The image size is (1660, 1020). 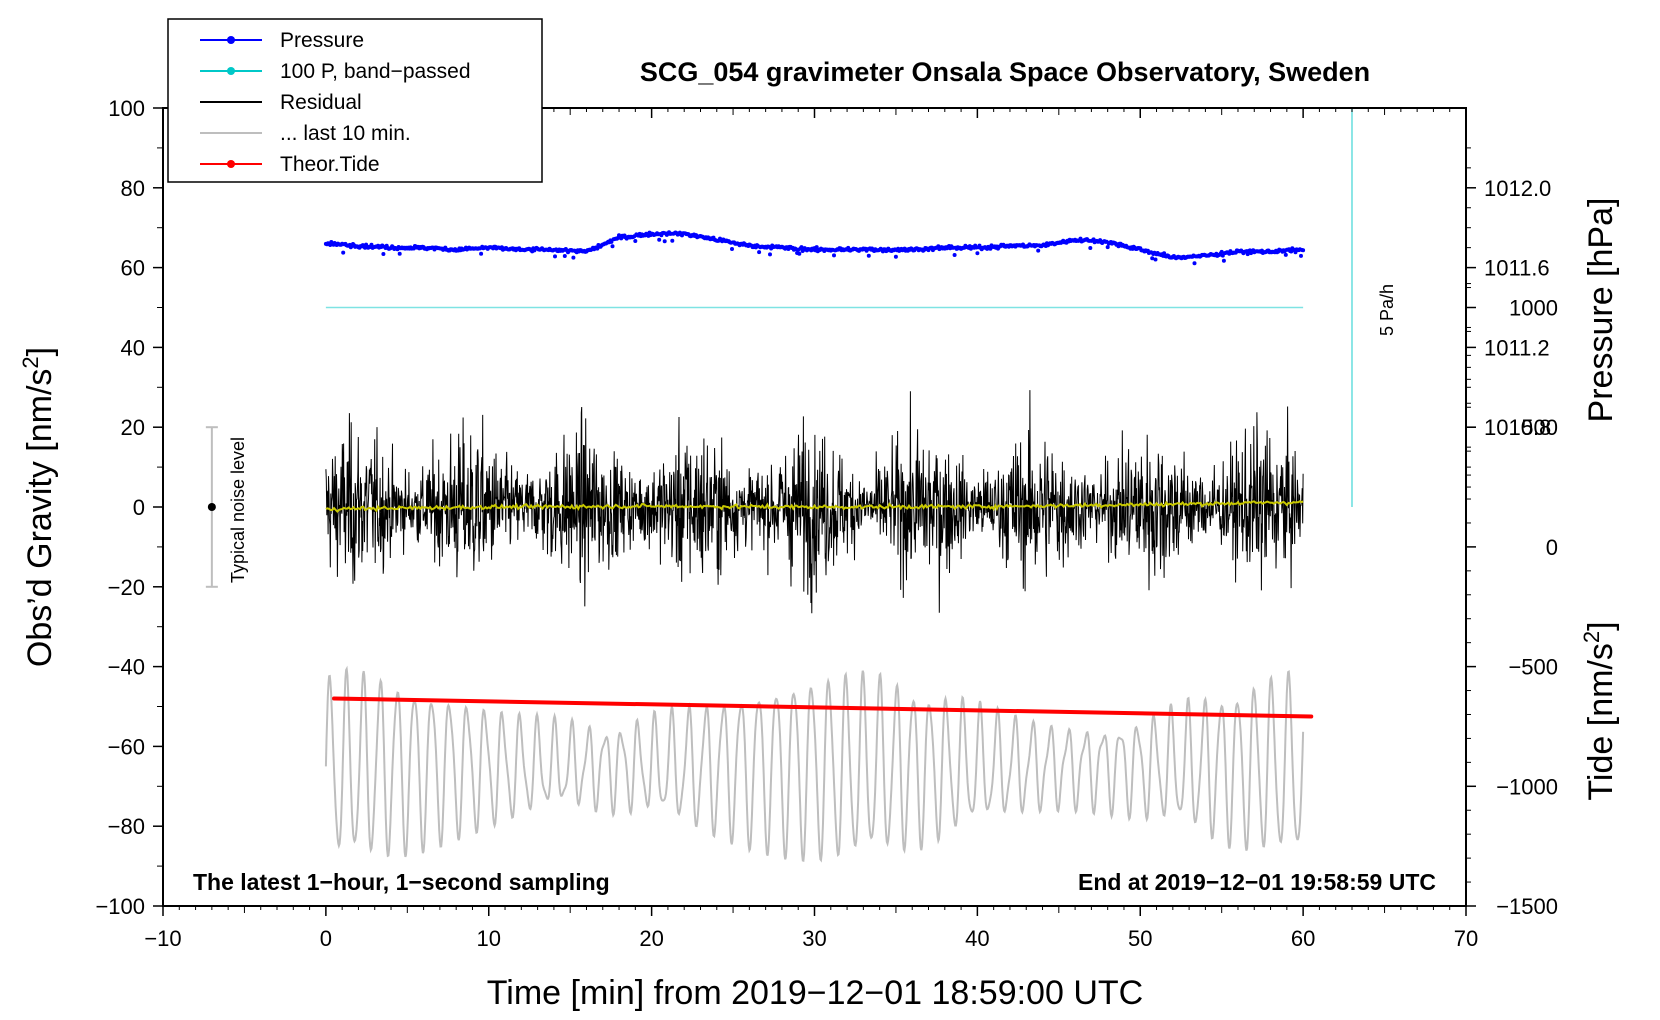 I want to click on pressure-axis-ticks: 1012.0 1011.6 1011.2 1010.8, so click(x=1508, y=317).